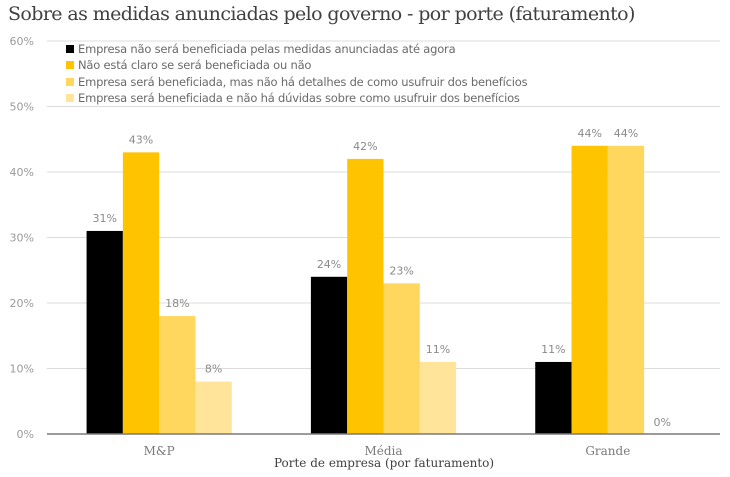 The height and width of the screenshot is (477, 730). What do you see at coordinates (22, 41) in the screenshot?
I see `y-tick-label: 60%` at bounding box center [22, 41].